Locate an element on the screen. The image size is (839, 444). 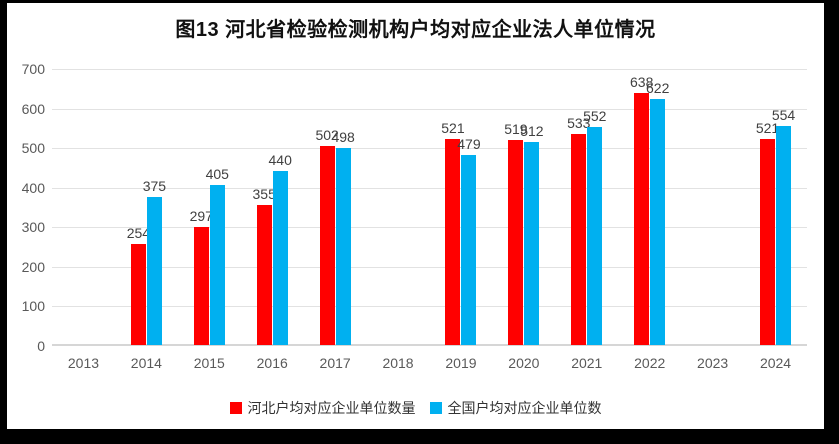
bar-s1-2014 is located at coordinates (154, 271).